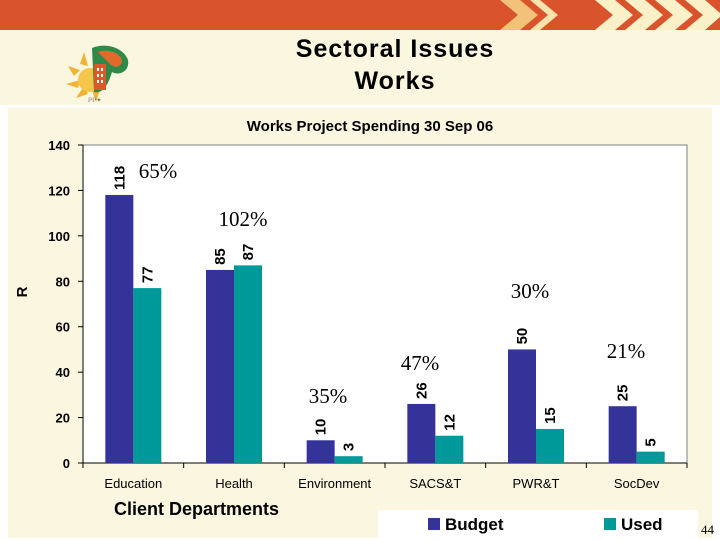 This screenshot has width=720, height=540. I want to click on slide-title: Sectoral Issues Works, so click(395, 65).